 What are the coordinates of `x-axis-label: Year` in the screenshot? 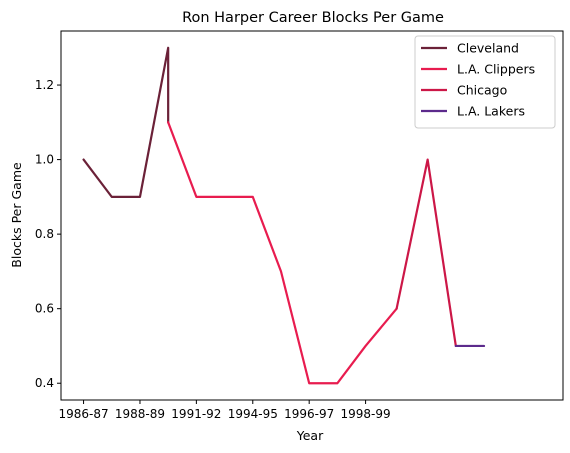 It's located at (310, 435).